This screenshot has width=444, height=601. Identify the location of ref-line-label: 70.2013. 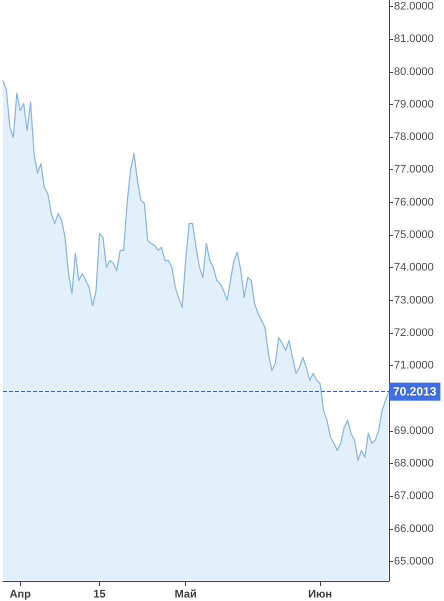
(415, 391).